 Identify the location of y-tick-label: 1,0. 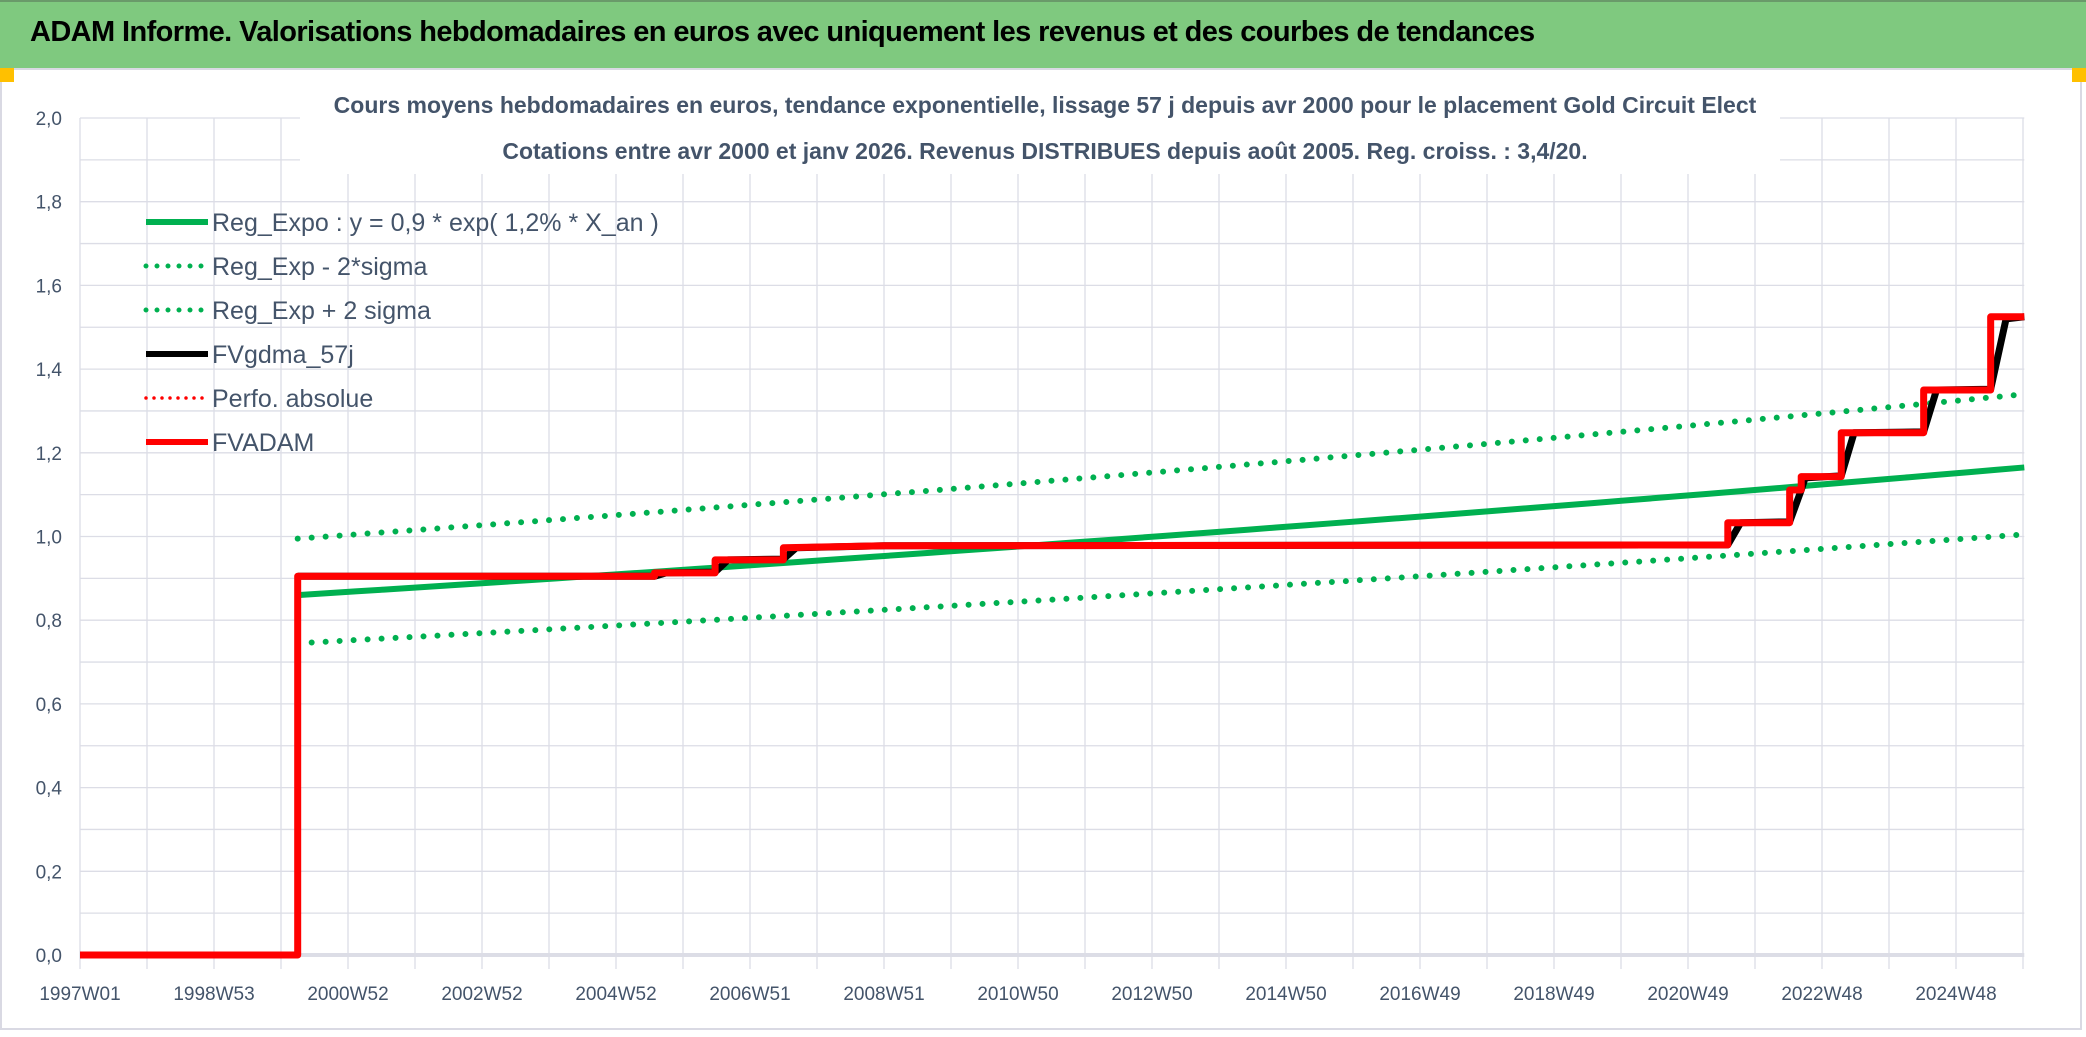
(49, 538).